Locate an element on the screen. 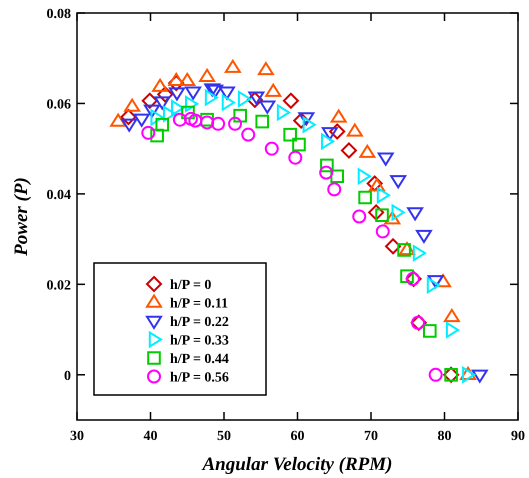 The image size is (529, 478). legend-label: h/P = 0.44 is located at coordinates (199, 359).